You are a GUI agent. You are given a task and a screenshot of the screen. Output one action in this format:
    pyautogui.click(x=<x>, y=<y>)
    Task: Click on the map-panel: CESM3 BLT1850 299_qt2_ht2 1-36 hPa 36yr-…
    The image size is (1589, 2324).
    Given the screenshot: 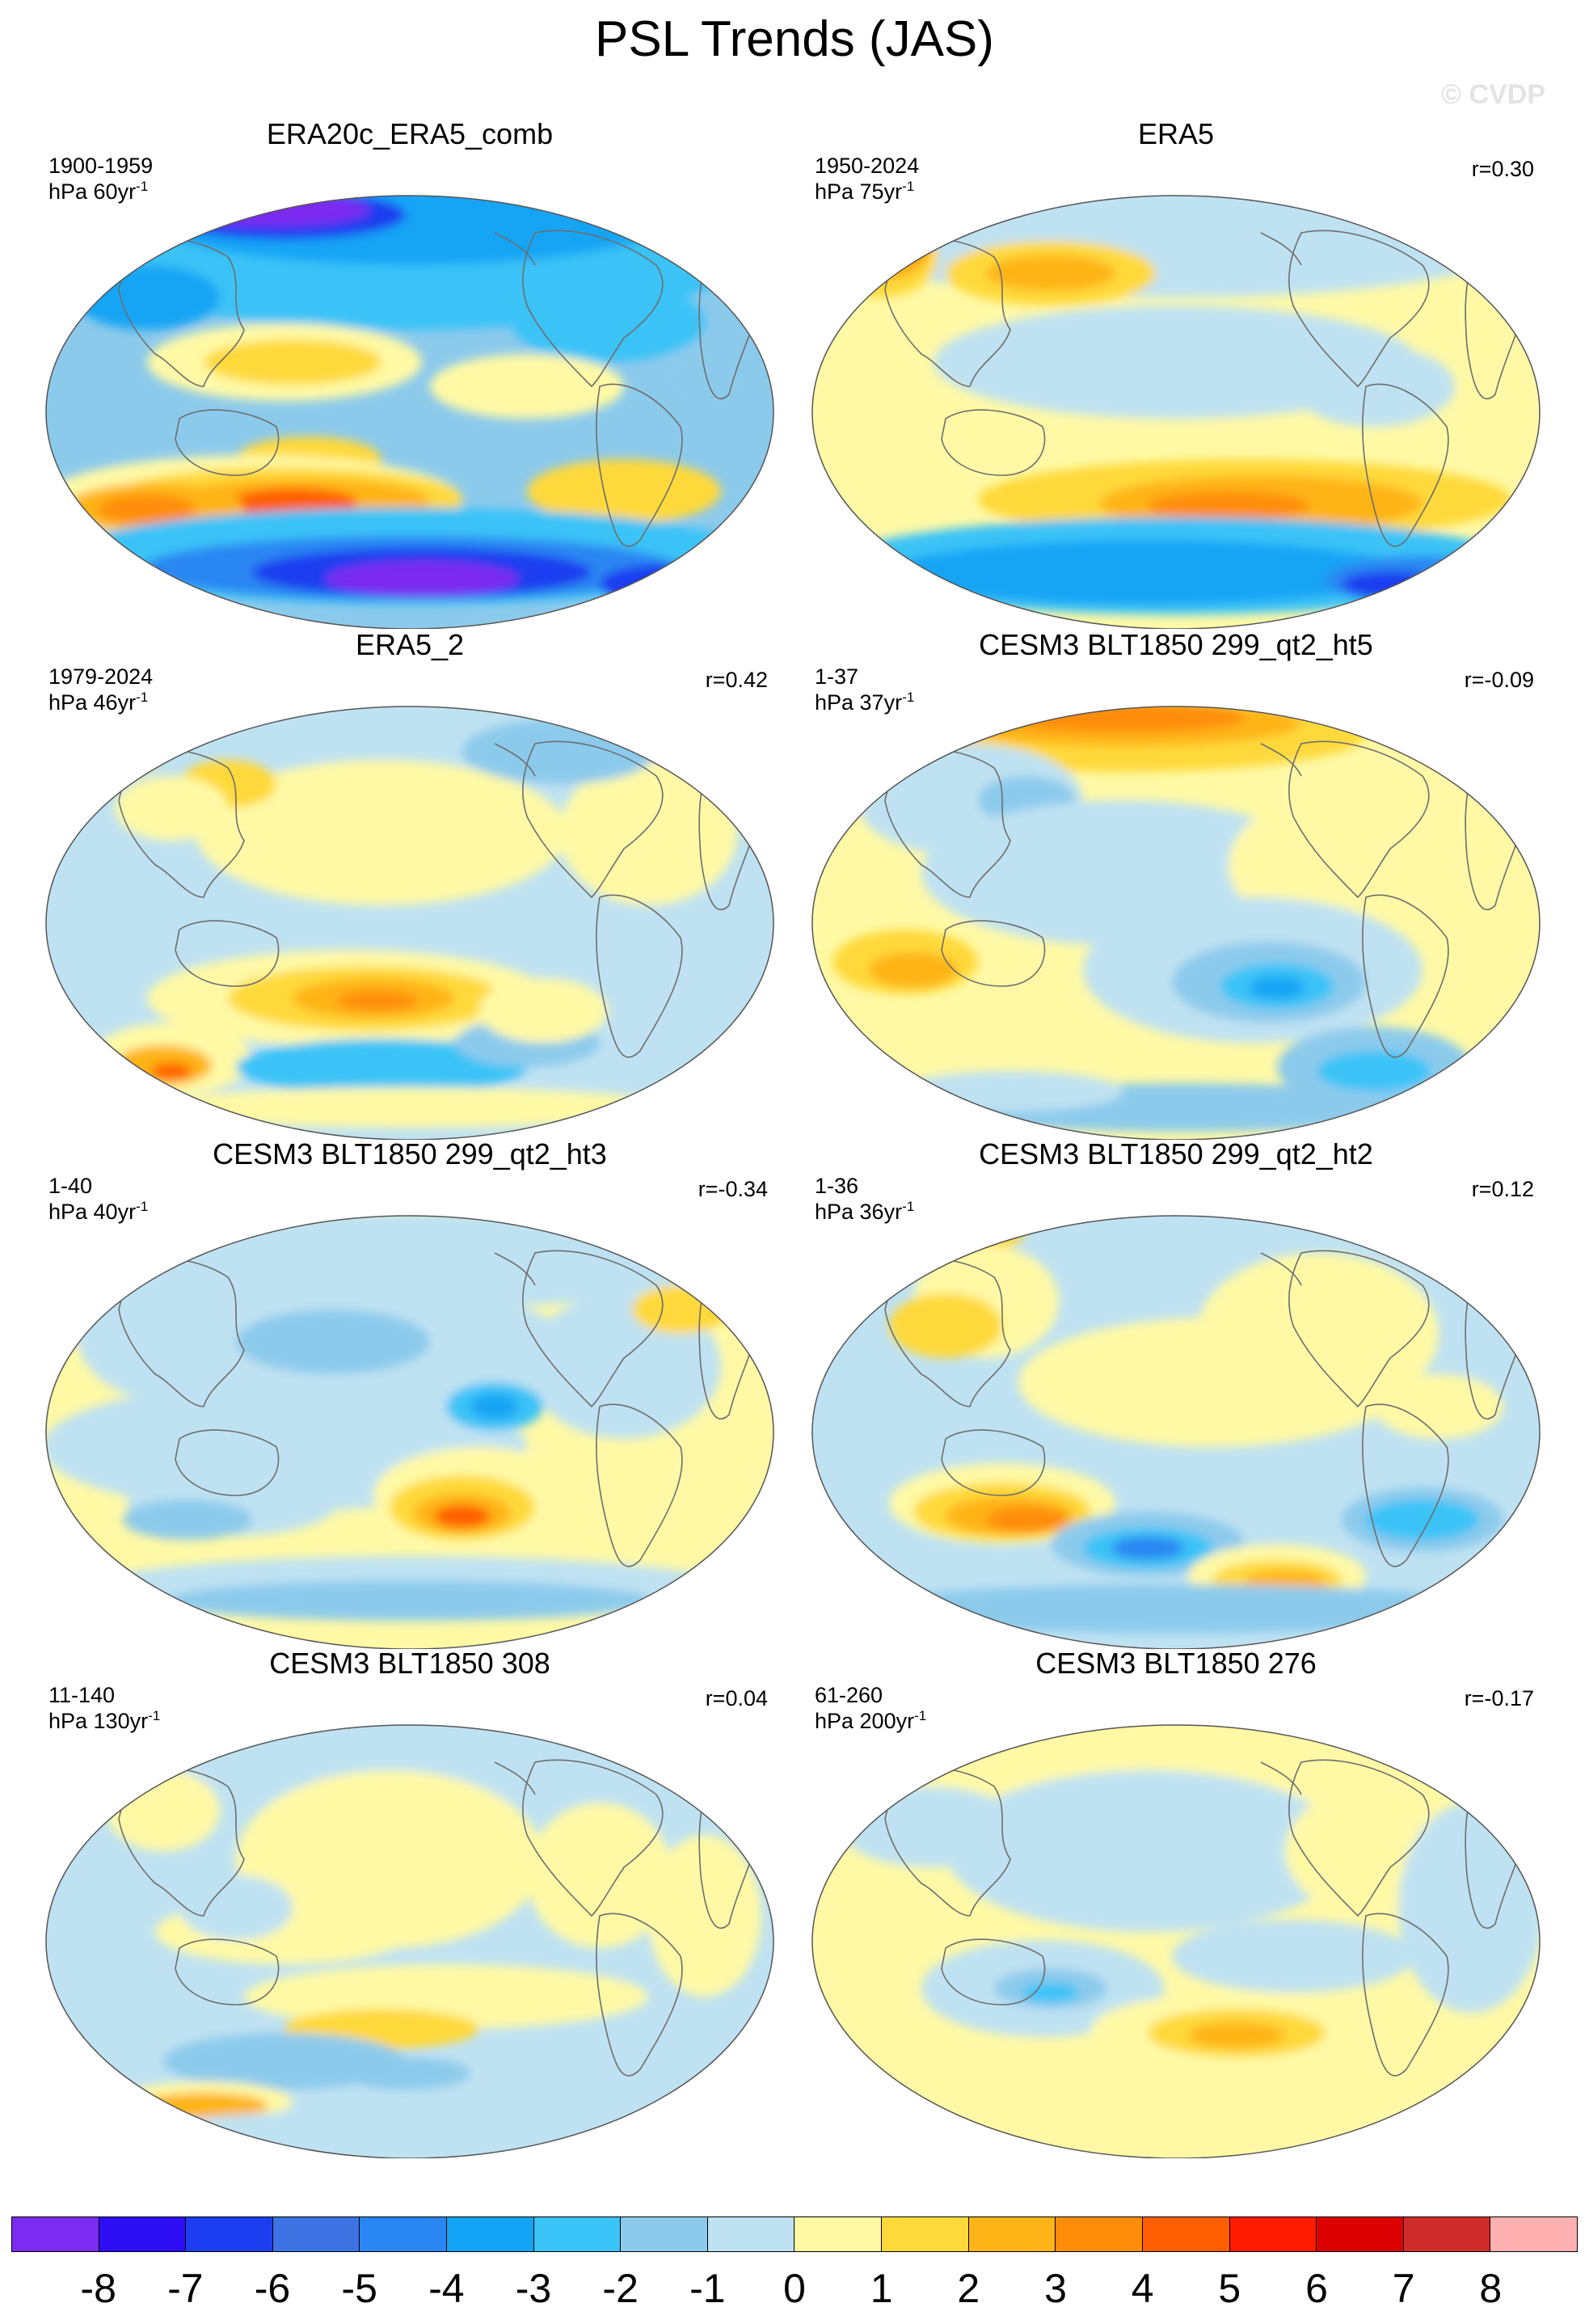 What is the action you would take?
    pyautogui.click(x=1176, y=1394)
    